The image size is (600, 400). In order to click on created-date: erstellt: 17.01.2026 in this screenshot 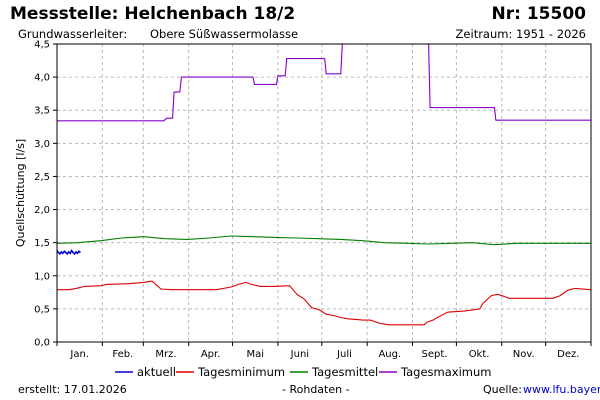, I will do `click(72, 389)`.